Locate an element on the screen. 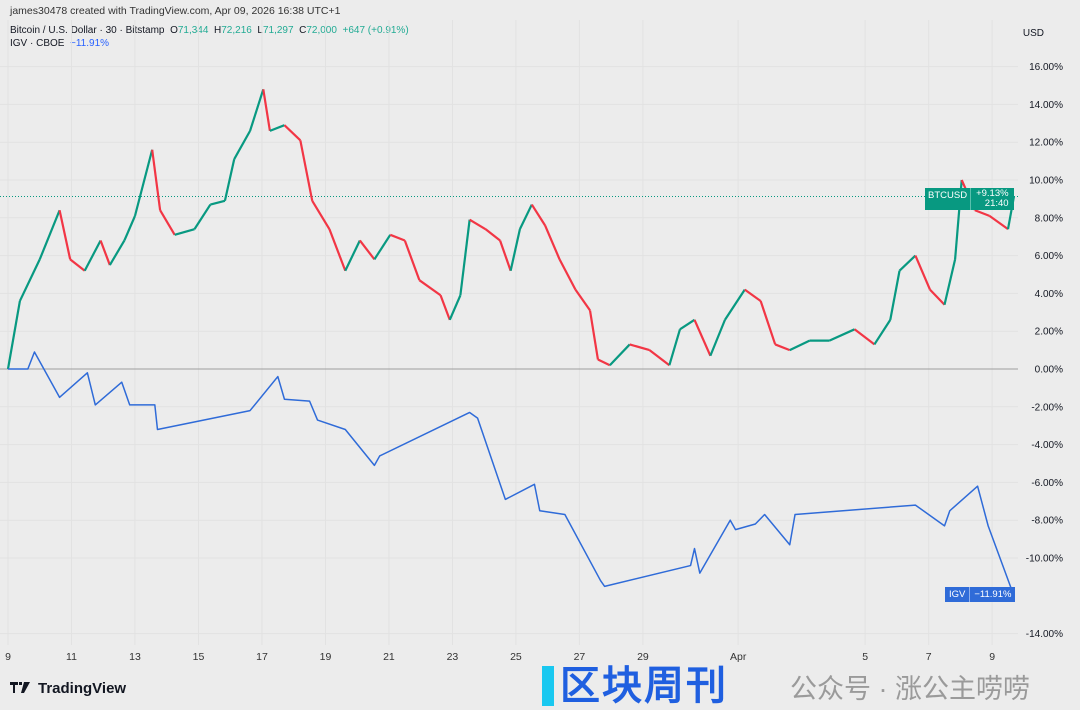 The image size is (1080, 710). igv-change: −11.91% is located at coordinates (90, 43).